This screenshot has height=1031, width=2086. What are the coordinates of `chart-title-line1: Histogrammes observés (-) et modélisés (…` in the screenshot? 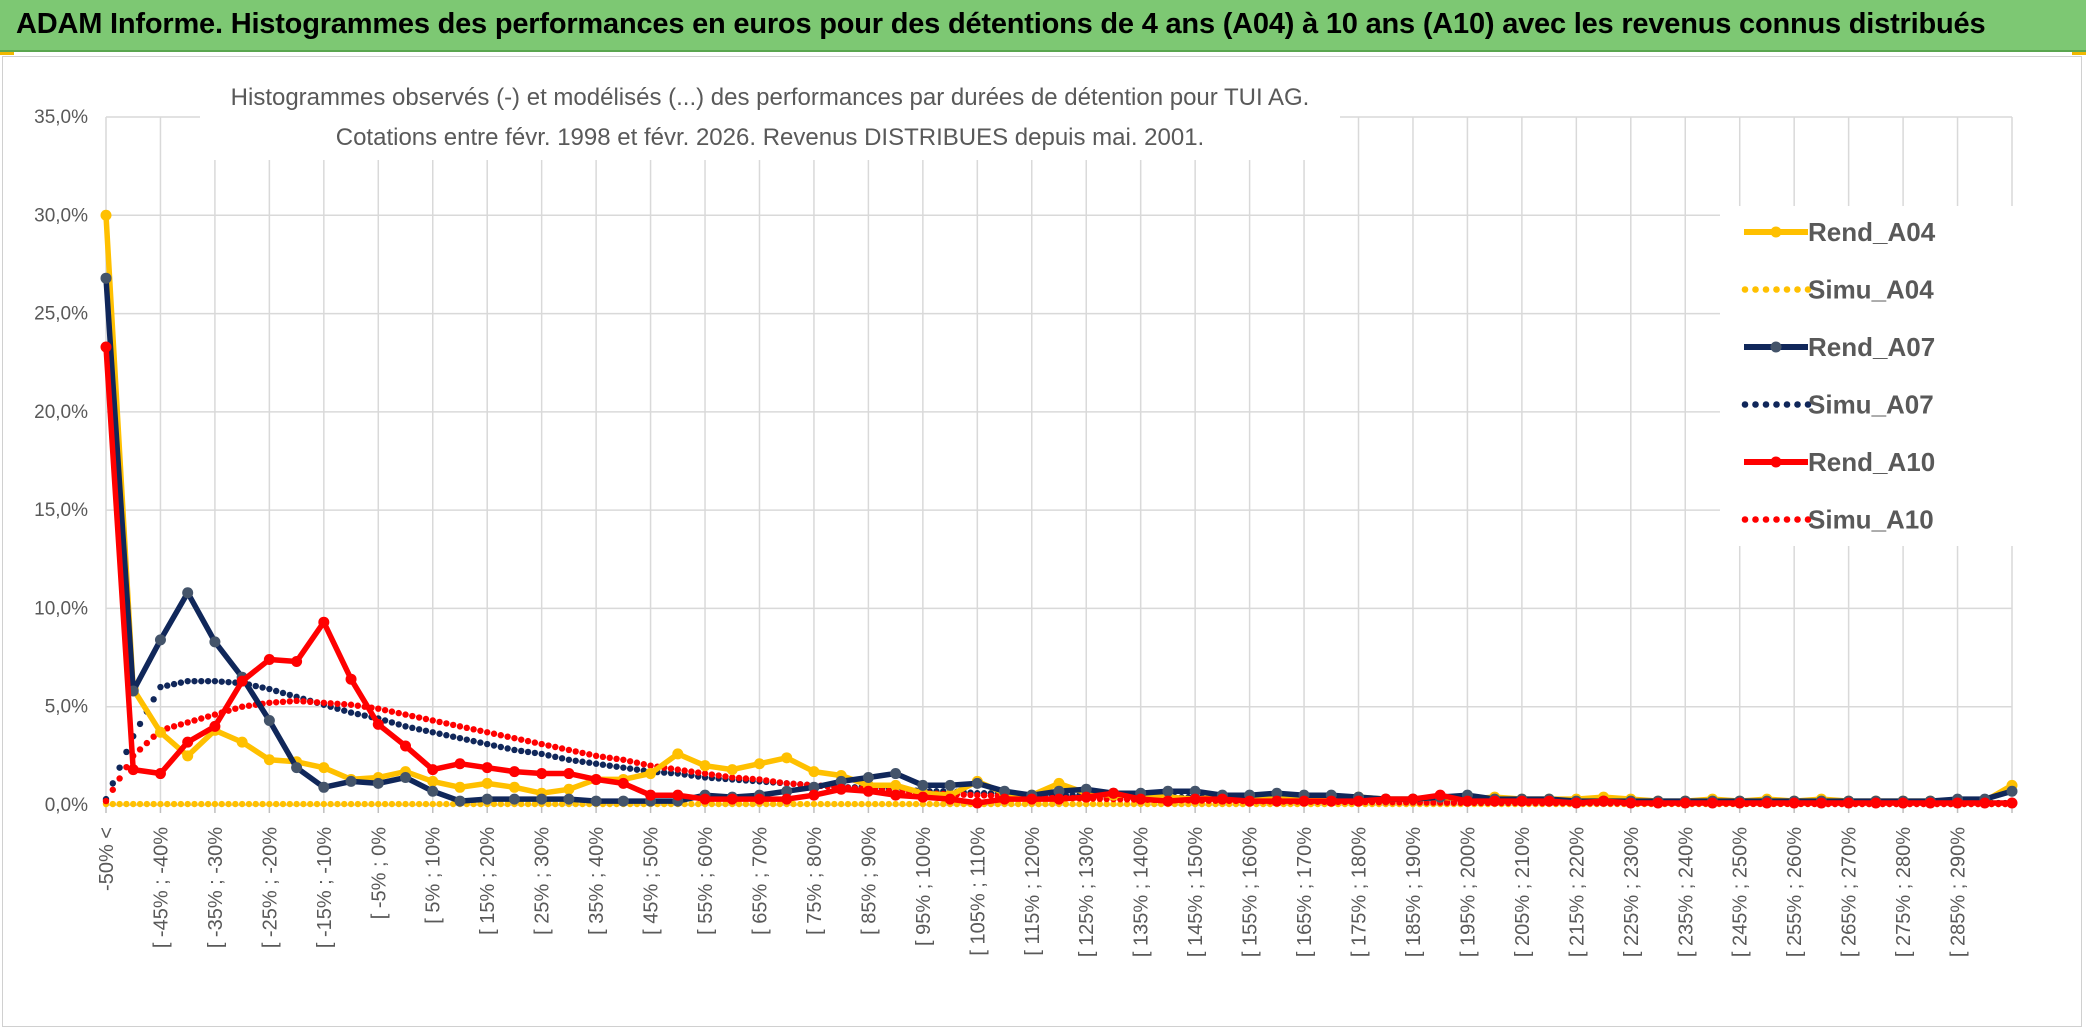 It's located at (770, 97).